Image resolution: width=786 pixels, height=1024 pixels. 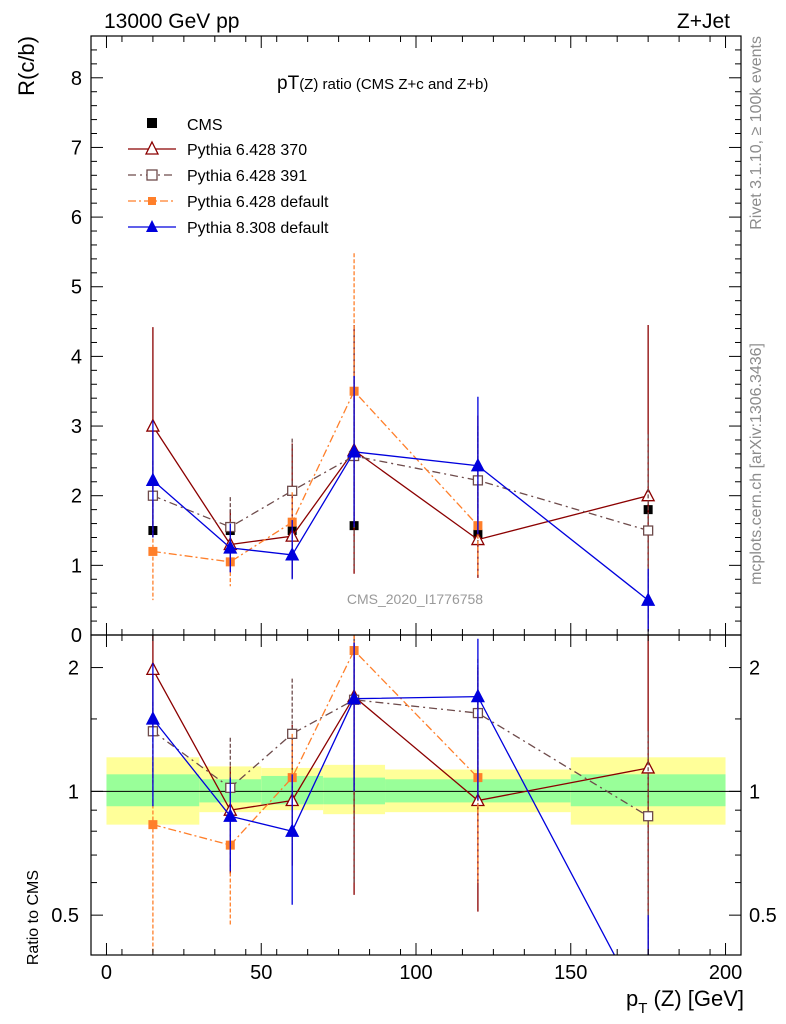 I want to click on ratio-pythia-6-428-391-line, so click(x=400, y=758).